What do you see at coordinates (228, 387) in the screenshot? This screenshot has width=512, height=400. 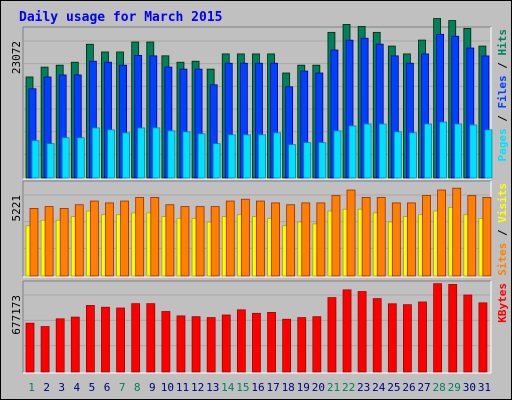 I see `x-tick-label-day-14: 14` at bounding box center [228, 387].